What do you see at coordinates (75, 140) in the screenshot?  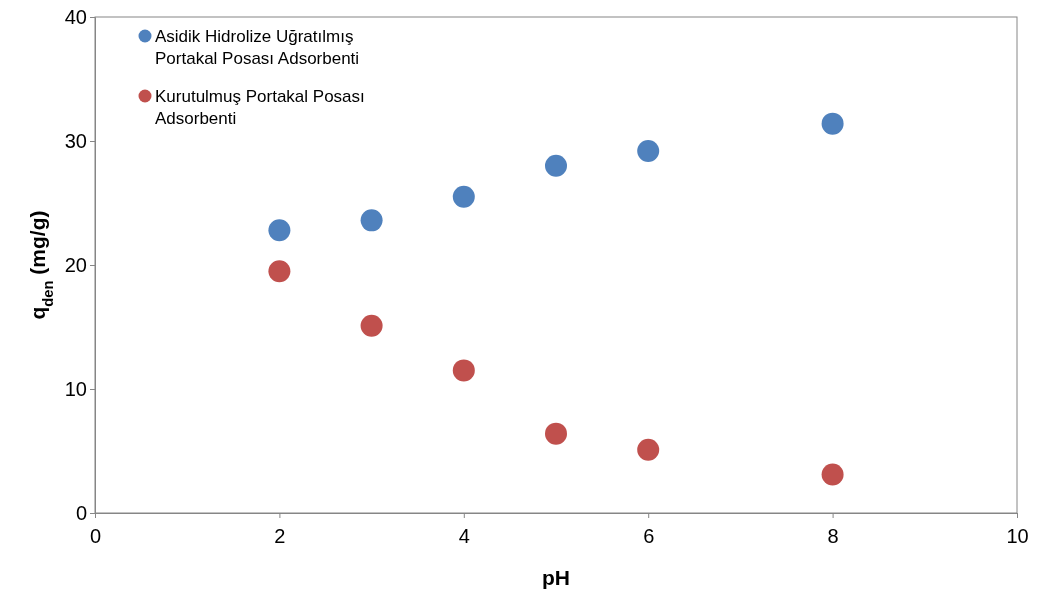 I see `y-tick-label: 30` at bounding box center [75, 140].